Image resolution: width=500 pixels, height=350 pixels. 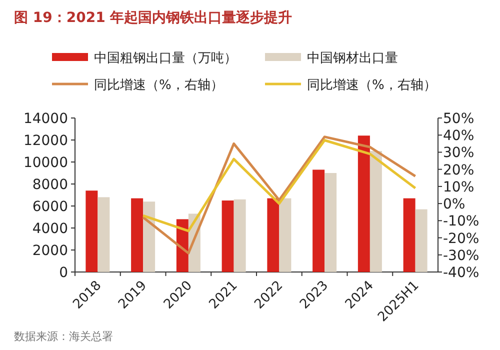 What do you see at coordinates (458, 170) in the screenshot?
I see `y2-tick-label: 20%` at bounding box center [458, 170].